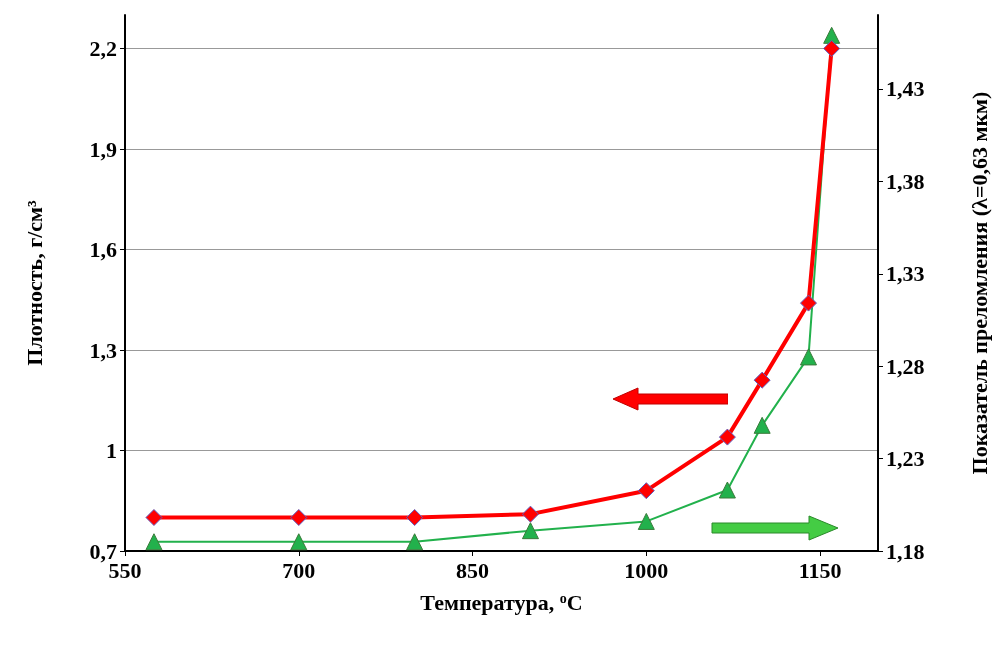  What do you see at coordinates (103, 551) in the screenshot?
I see `y-tick-label: 0,7` at bounding box center [103, 551].